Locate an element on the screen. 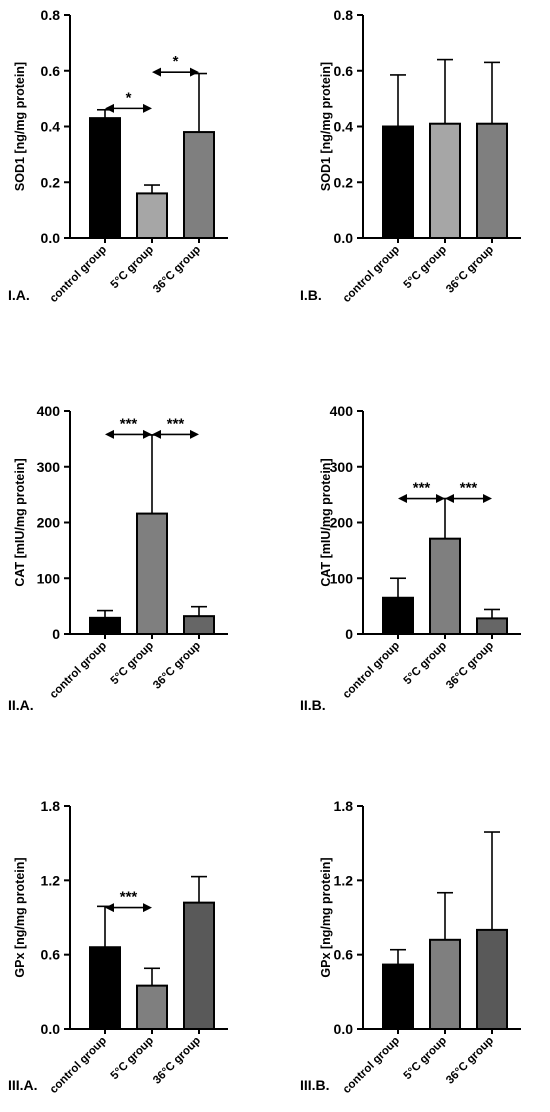 This screenshot has height=1112, width=550. panel-label: III.A. is located at coordinates (23, 1085).